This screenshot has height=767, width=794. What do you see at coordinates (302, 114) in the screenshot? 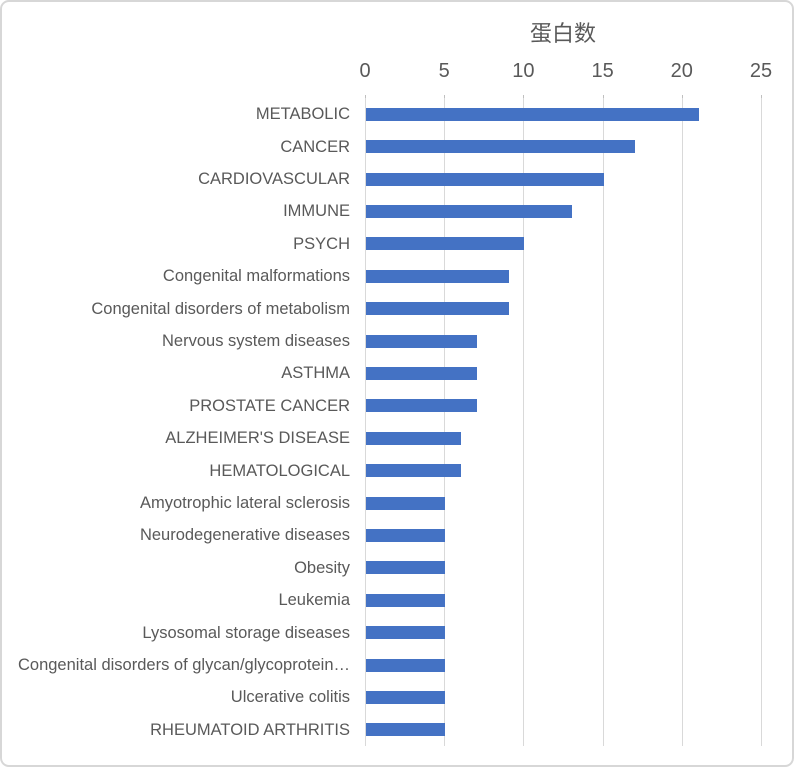
I see `category-label: METABOLIC` at bounding box center [302, 114].